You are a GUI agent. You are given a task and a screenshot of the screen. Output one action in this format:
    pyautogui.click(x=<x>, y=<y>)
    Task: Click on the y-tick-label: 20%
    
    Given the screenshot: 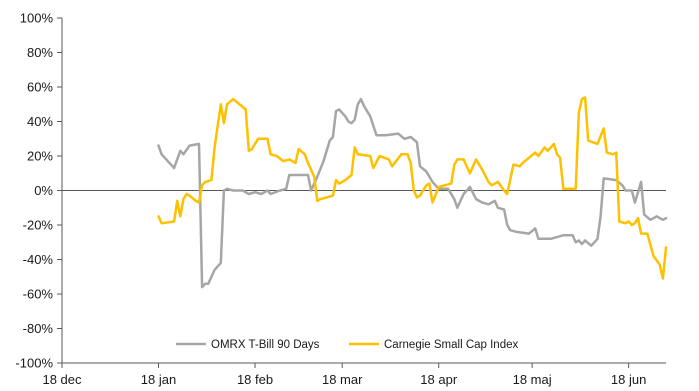 What is the action you would take?
    pyautogui.click(x=40, y=156)
    